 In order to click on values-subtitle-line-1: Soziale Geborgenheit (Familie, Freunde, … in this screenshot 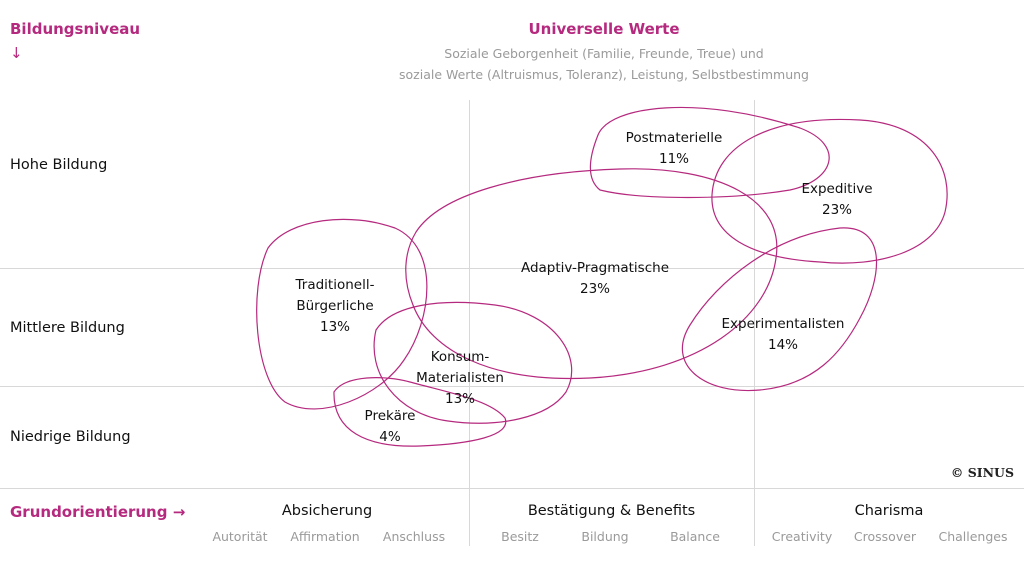, I will do `click(604, 53)`.